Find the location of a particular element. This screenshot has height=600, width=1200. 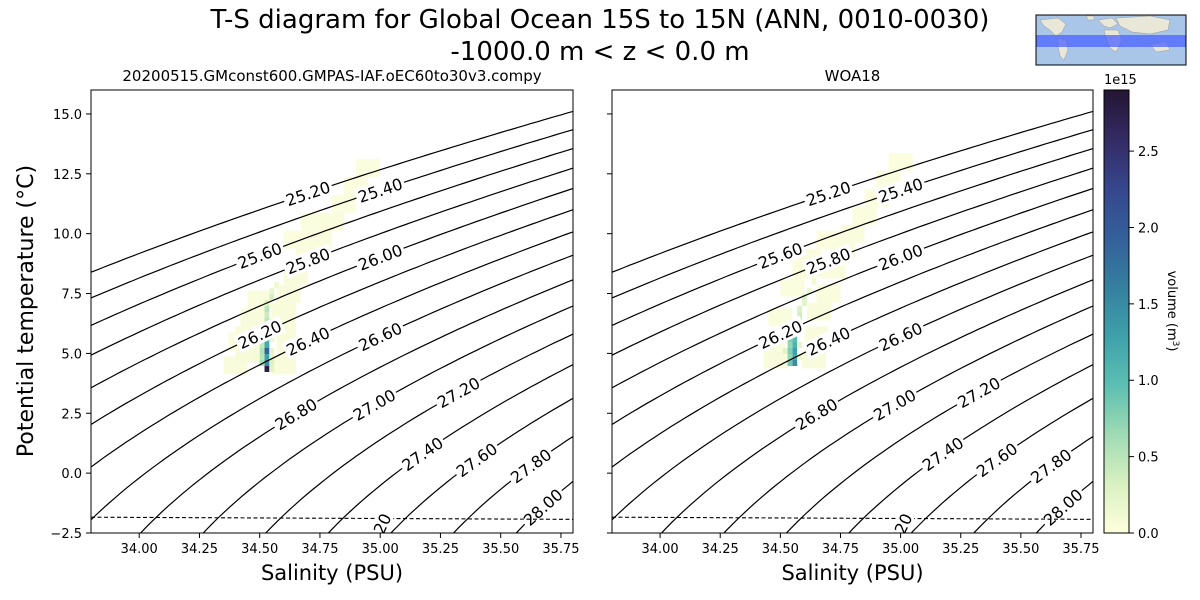

y-axis-label: Potential temperature (°C) is located at coordinates (26, 311).